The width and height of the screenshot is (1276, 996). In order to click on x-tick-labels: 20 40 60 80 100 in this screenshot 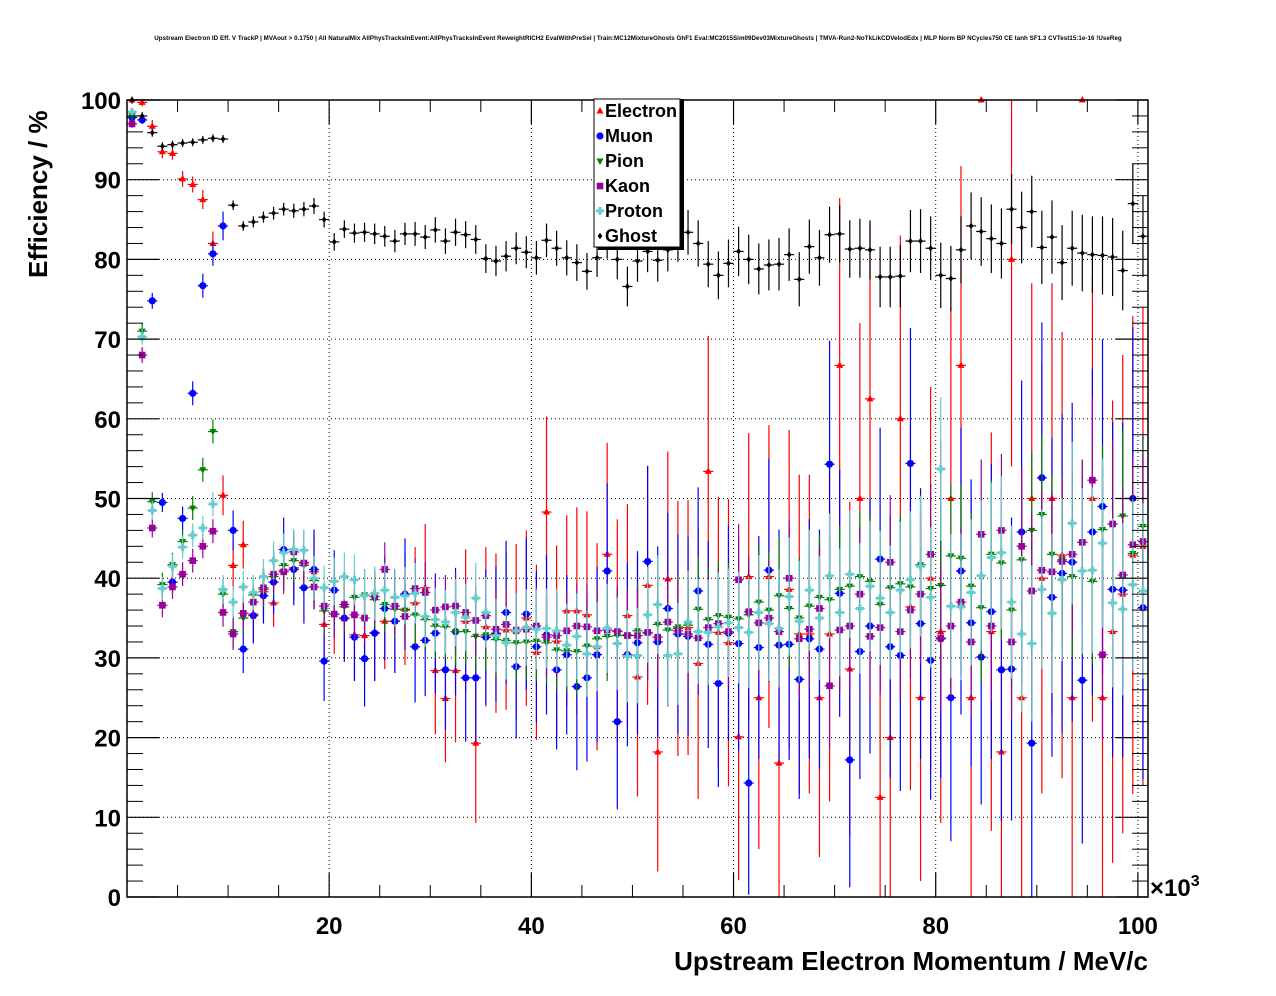, I will do `click(737, 926)`.